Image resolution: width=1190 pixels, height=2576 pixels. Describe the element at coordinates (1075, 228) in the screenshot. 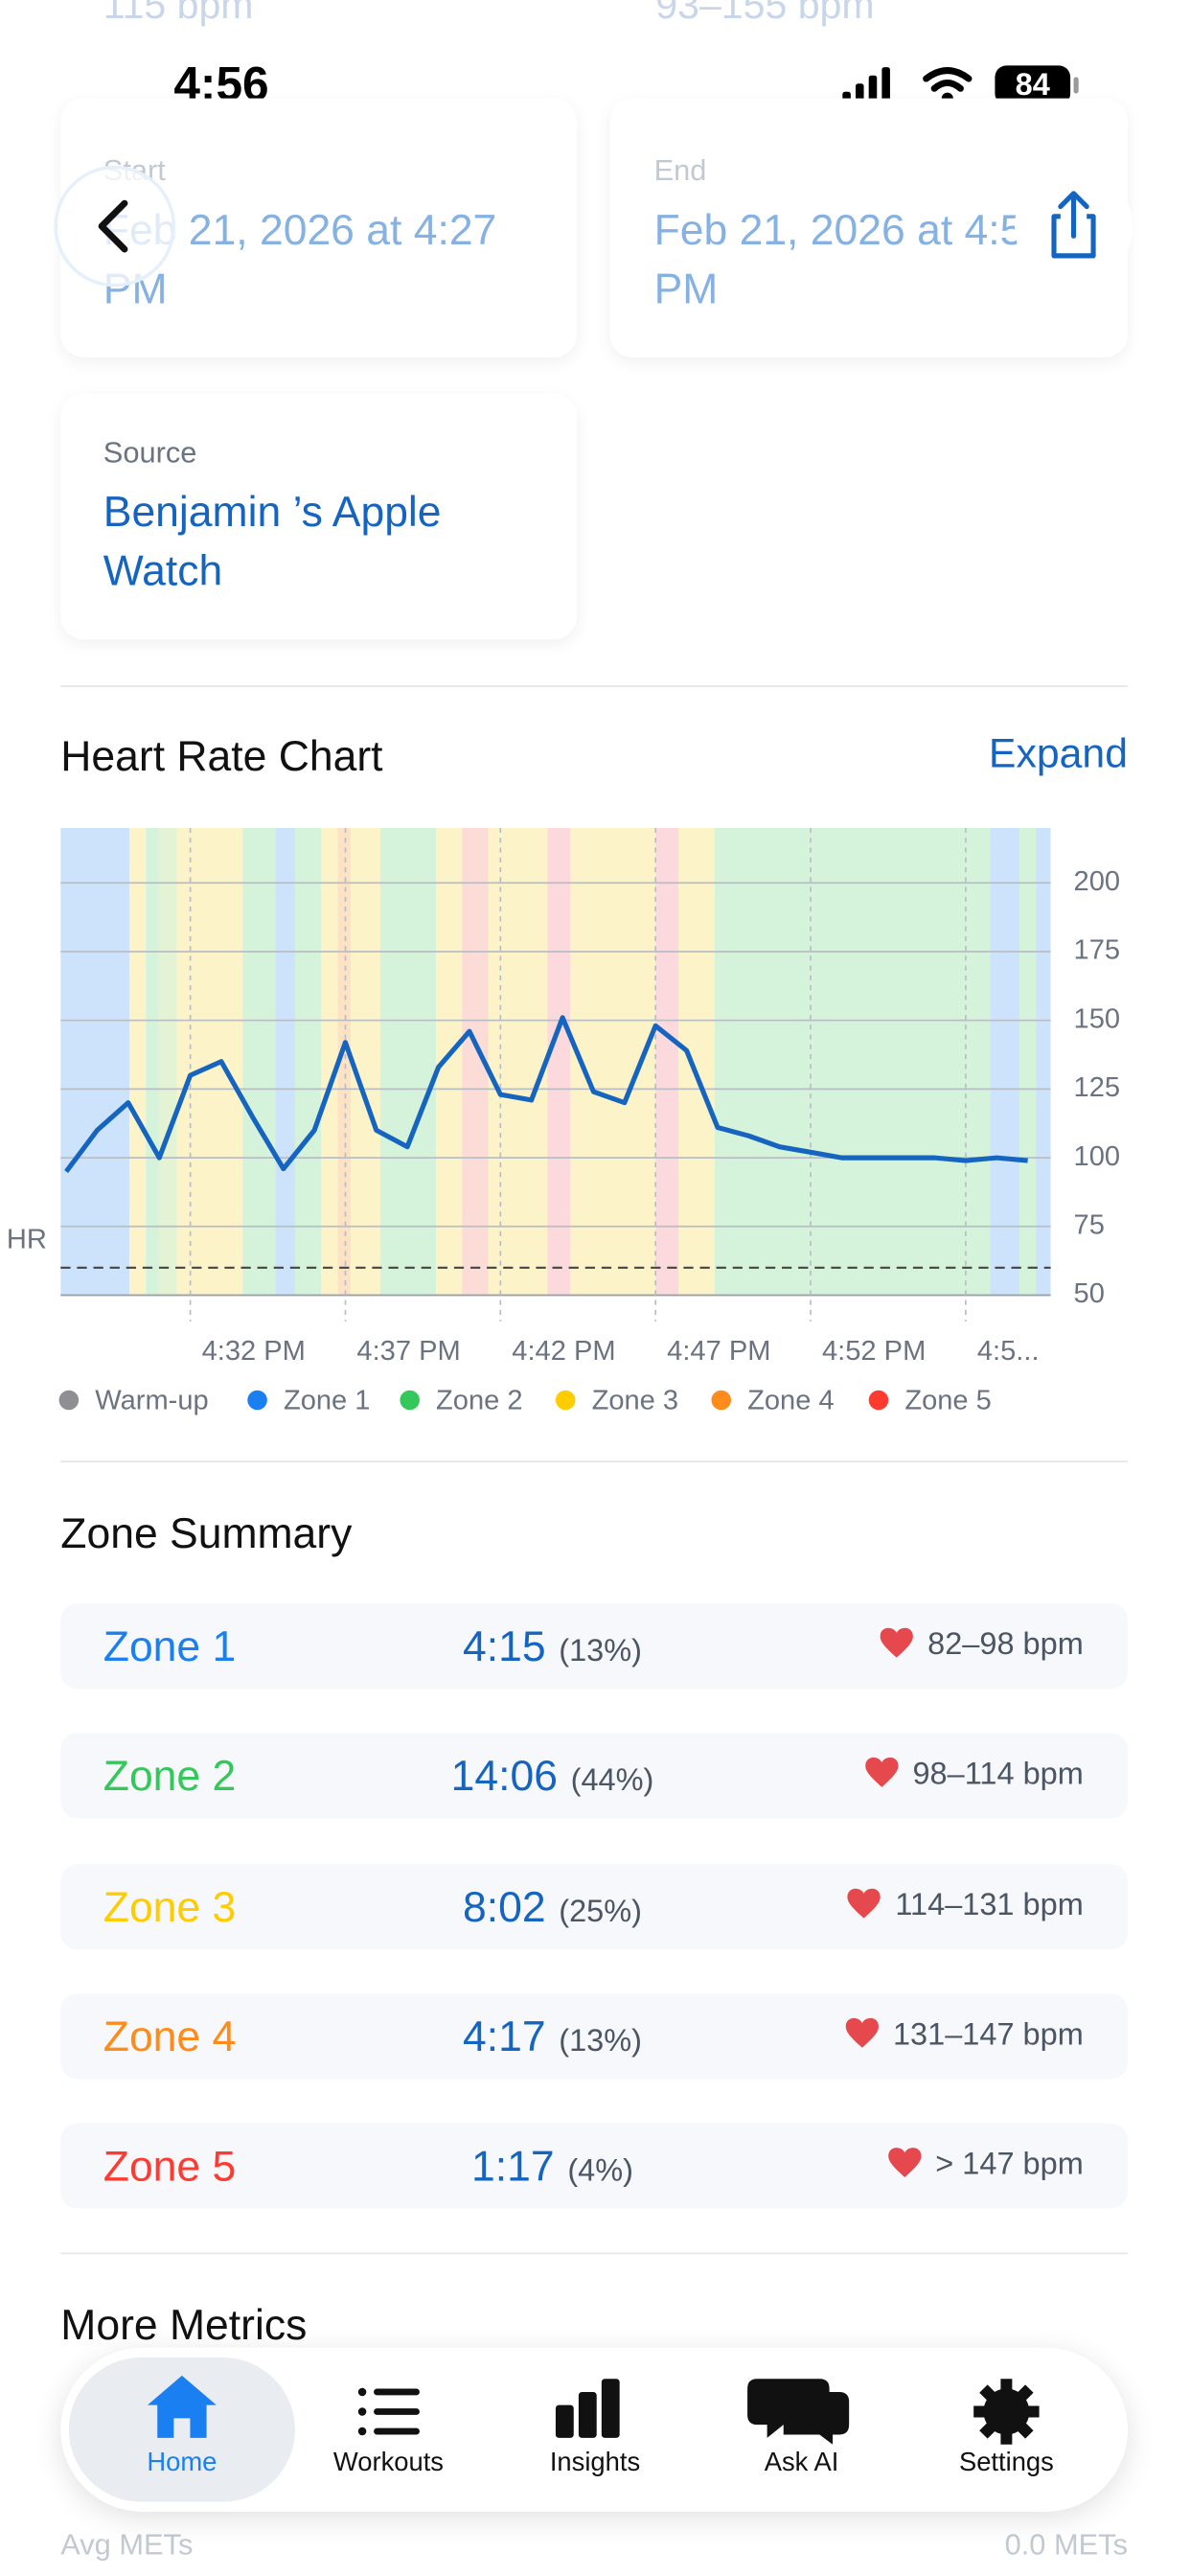

I see `share-button` at that location.